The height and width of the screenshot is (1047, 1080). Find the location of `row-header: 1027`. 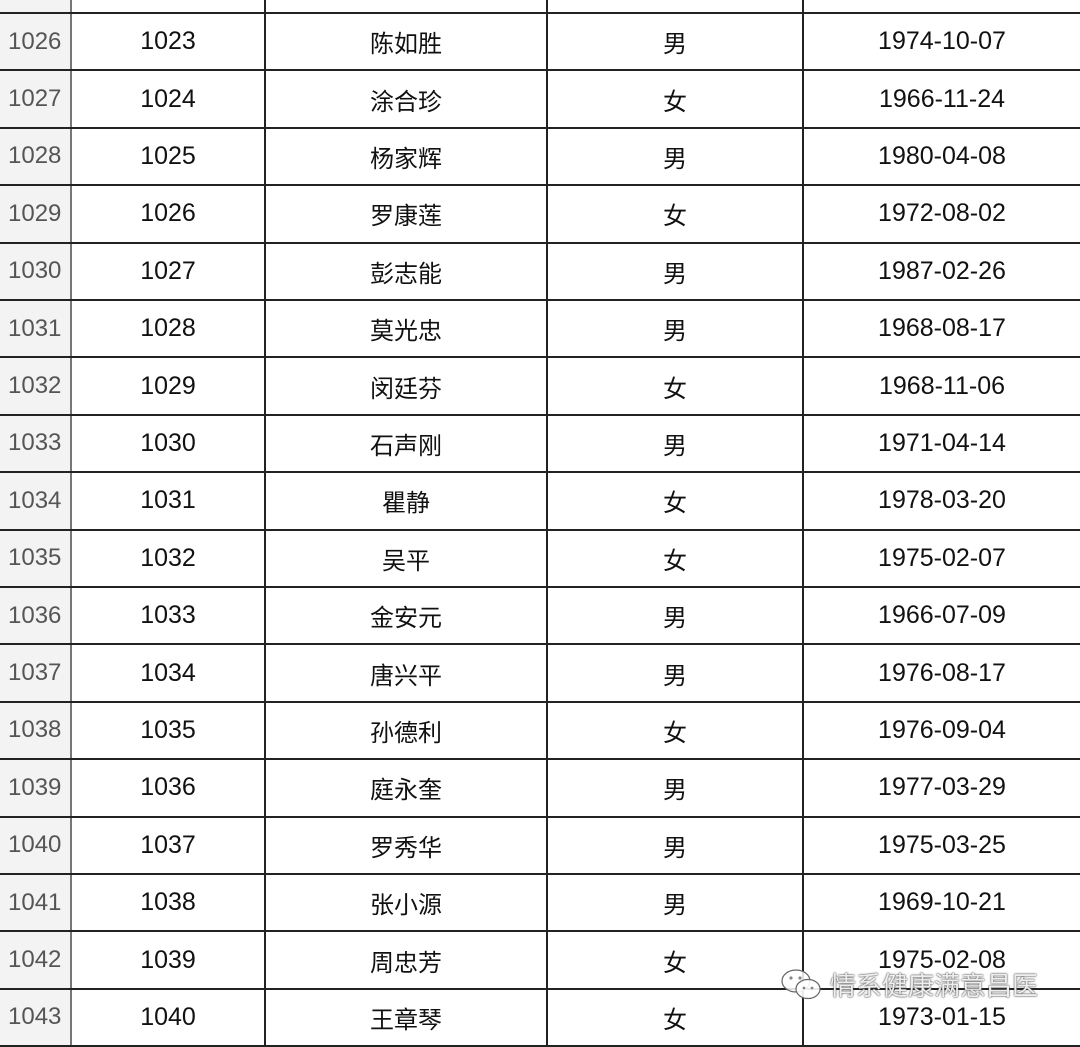

row-header: 1027 is located at coordinates (36, 99).